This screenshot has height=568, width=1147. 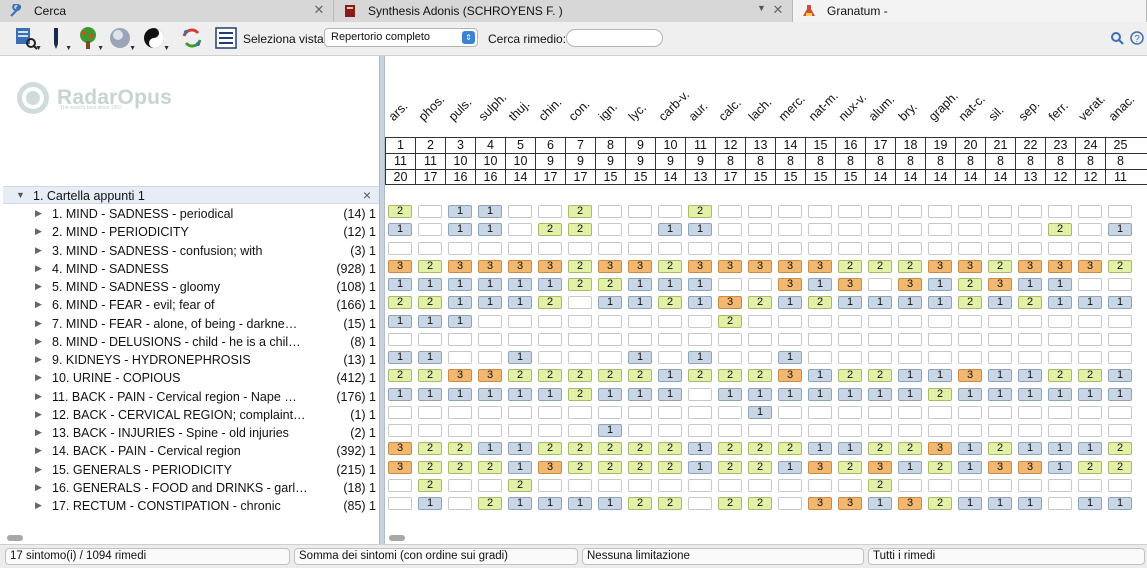 What do you see at coordinates (20, 195) in the screenshot?
I see `chevron-down-icon: ▼` at bounding box center [20, 195].